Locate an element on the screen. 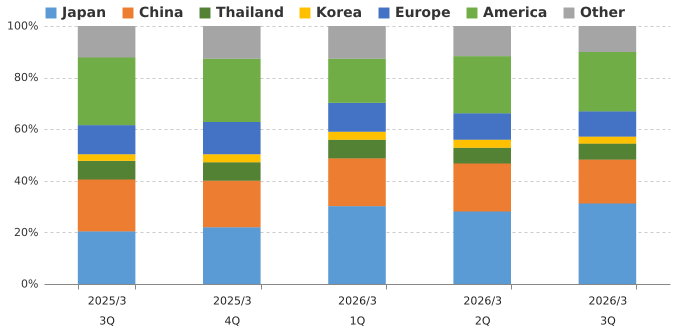  legend-label: Thailand is located at coordinates (250, 13).